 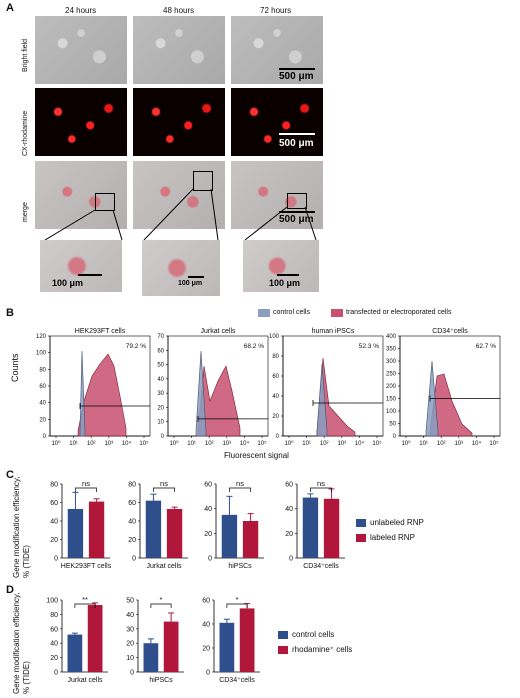 What do you see at coordinates (391, 350) in the screenshot?
I see `y-tick-label: 350` at bounding box center [391, 350].